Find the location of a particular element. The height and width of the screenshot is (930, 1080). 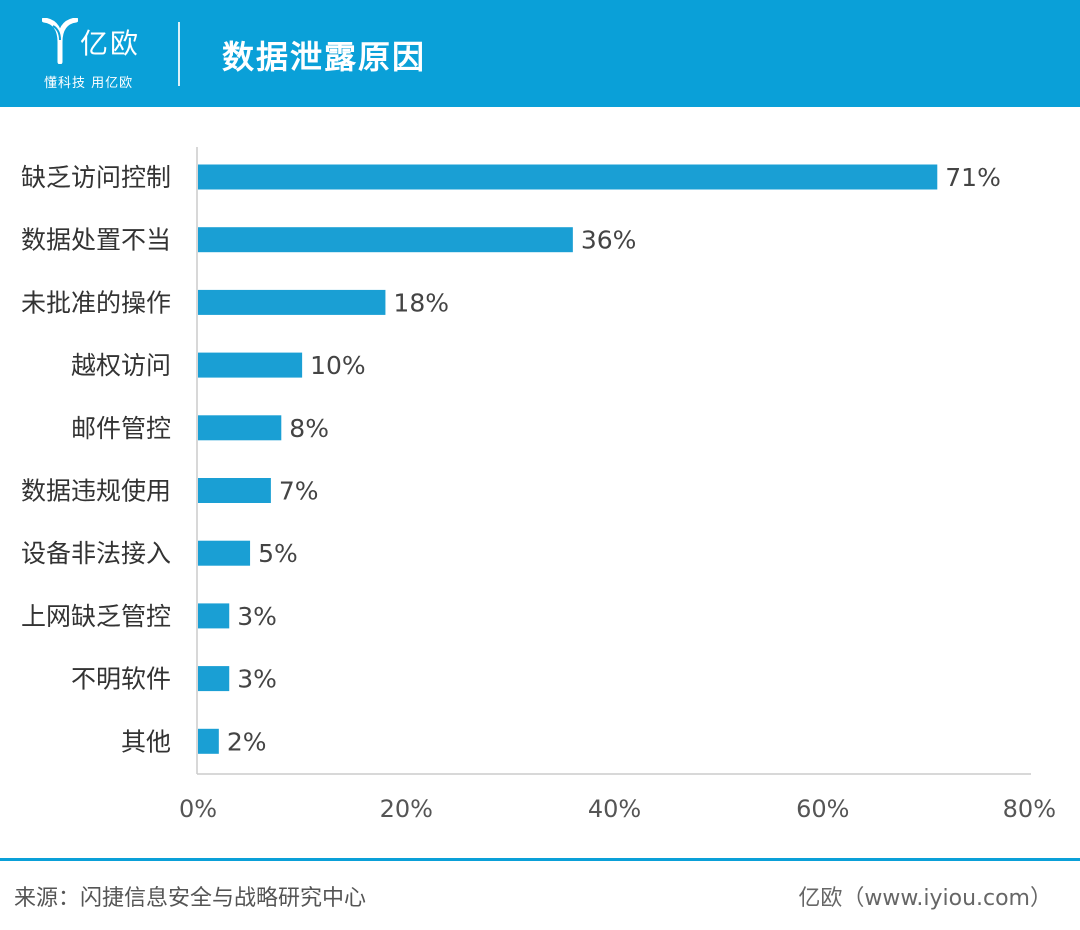

x-tick-label: 40% is located at coordinates (614, 809).